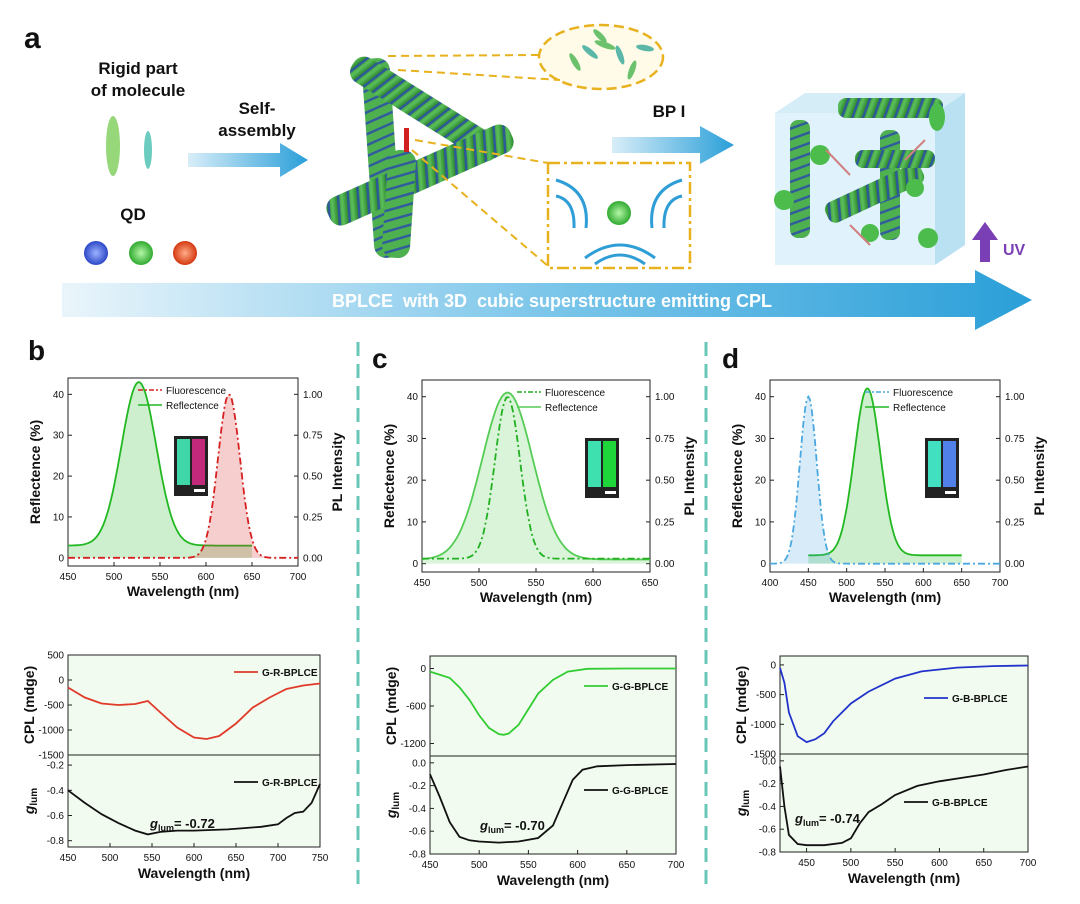  What do you see at coordinates (182, 824) in the screenshot?
I see `glum-annotation: glum= -0.72` at bounding box center [182, 824].